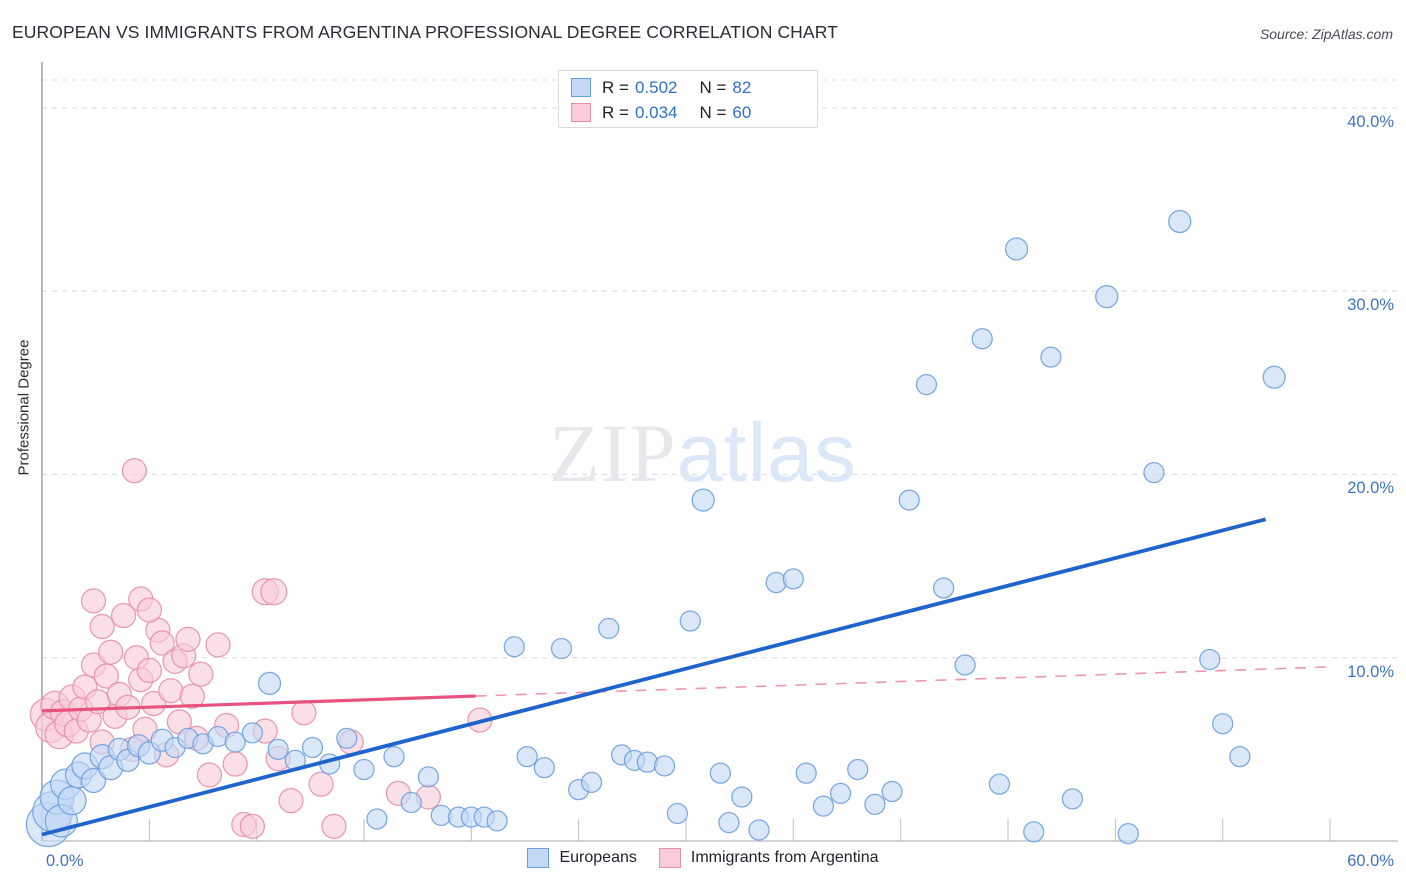 The image size is (1406, 892). I want to click on n-label-immigrants: N =, so click(713, 112).